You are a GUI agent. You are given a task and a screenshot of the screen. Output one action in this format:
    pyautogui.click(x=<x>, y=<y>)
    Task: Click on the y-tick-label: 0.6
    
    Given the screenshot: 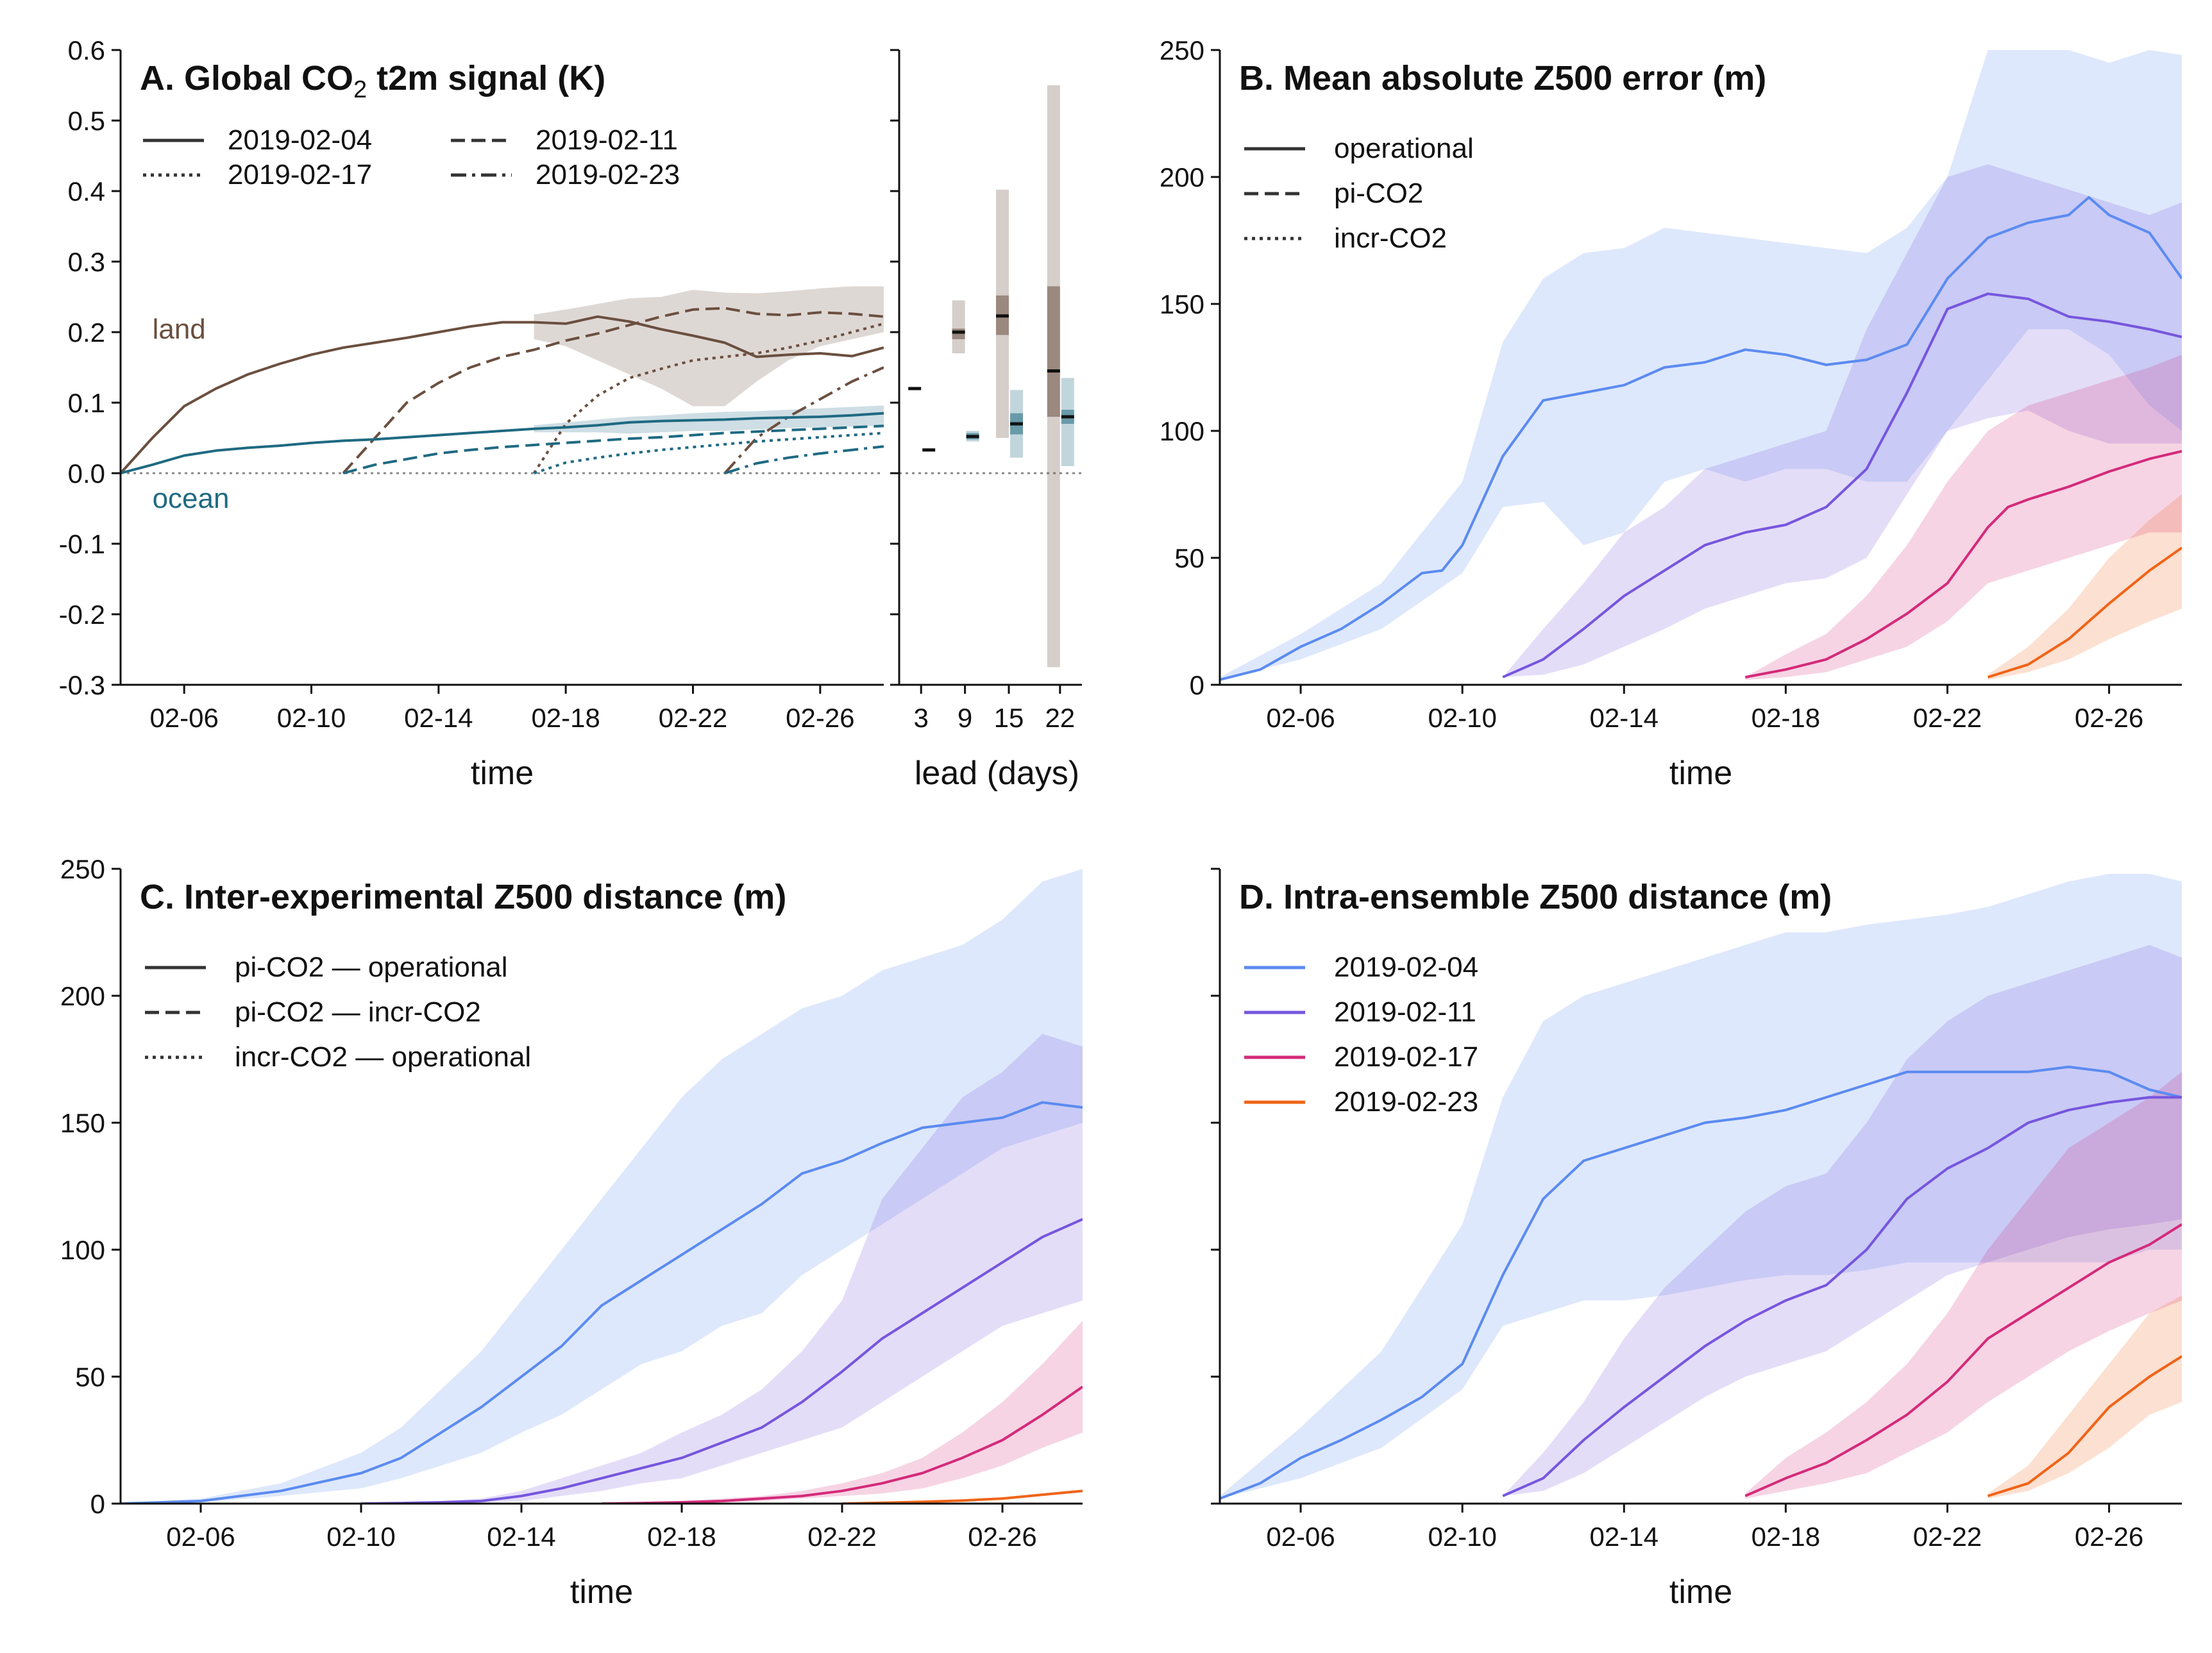 What is the action you would take?
    pyautogui.click(x=86, y=50)
    